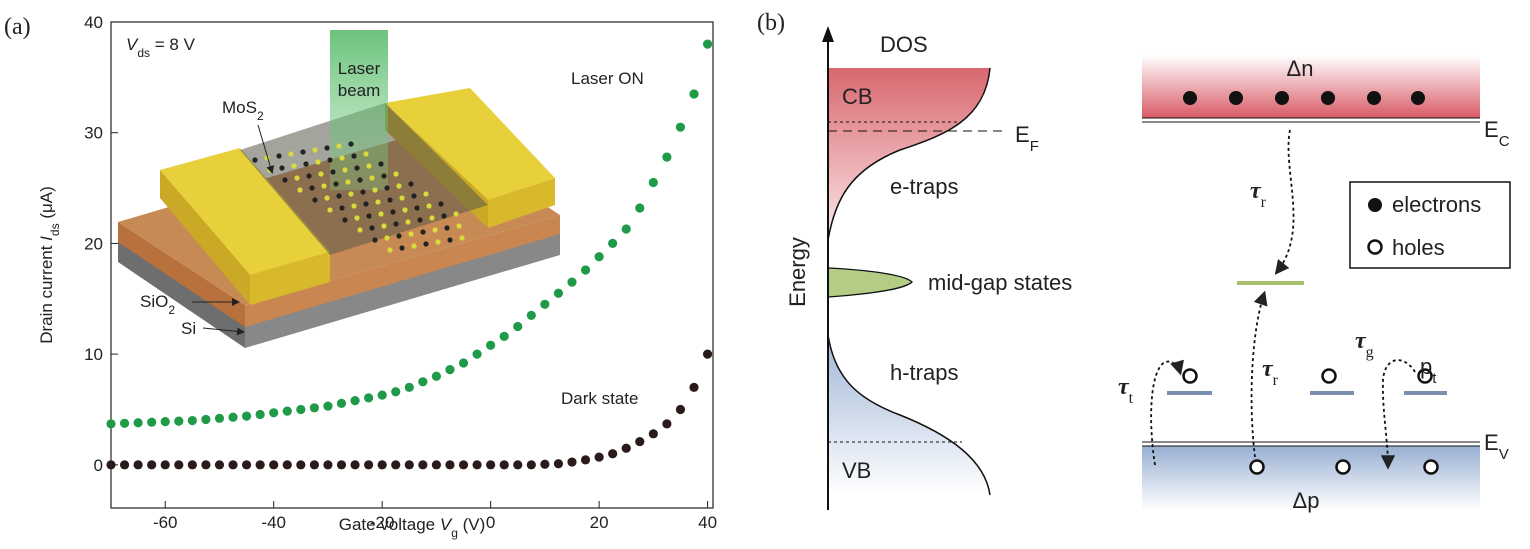 Image resolution: width=1530 pixels, height=549 pixels. I want to click on ev-label: EV, so click(1496, 446).